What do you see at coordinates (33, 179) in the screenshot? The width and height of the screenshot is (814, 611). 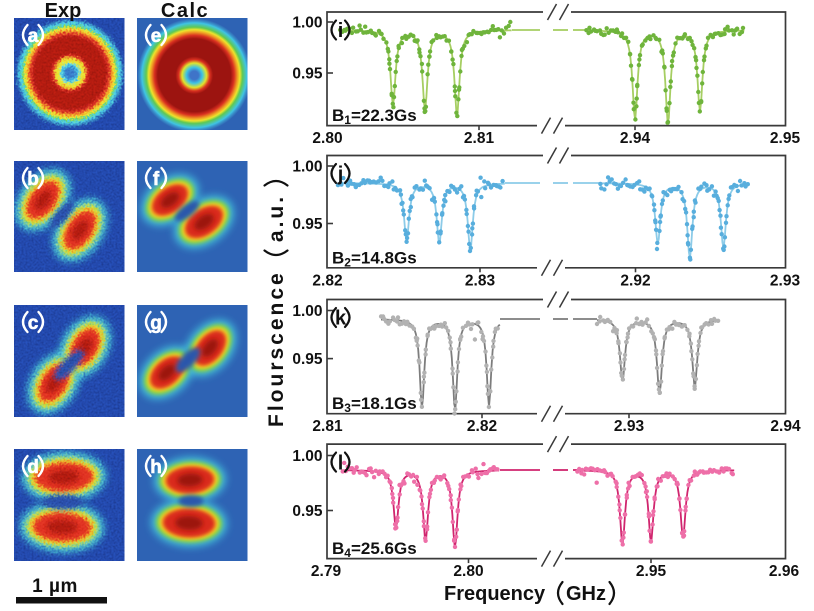 I see `svg-text: b` at bounding box center [33, 179].